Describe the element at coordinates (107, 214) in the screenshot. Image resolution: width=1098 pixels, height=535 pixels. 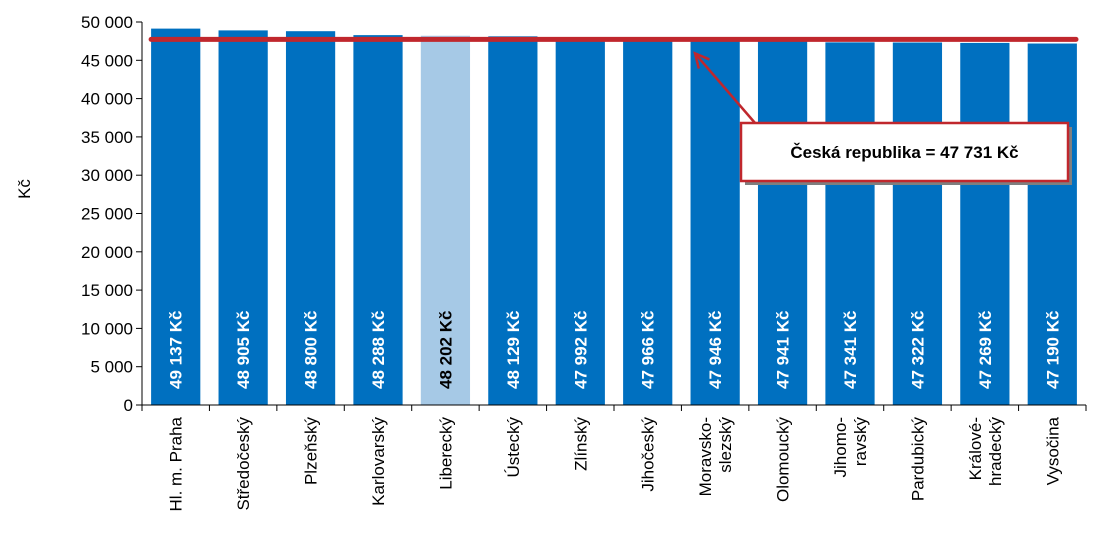
I see `y-tick-label: 25 000` at that location.